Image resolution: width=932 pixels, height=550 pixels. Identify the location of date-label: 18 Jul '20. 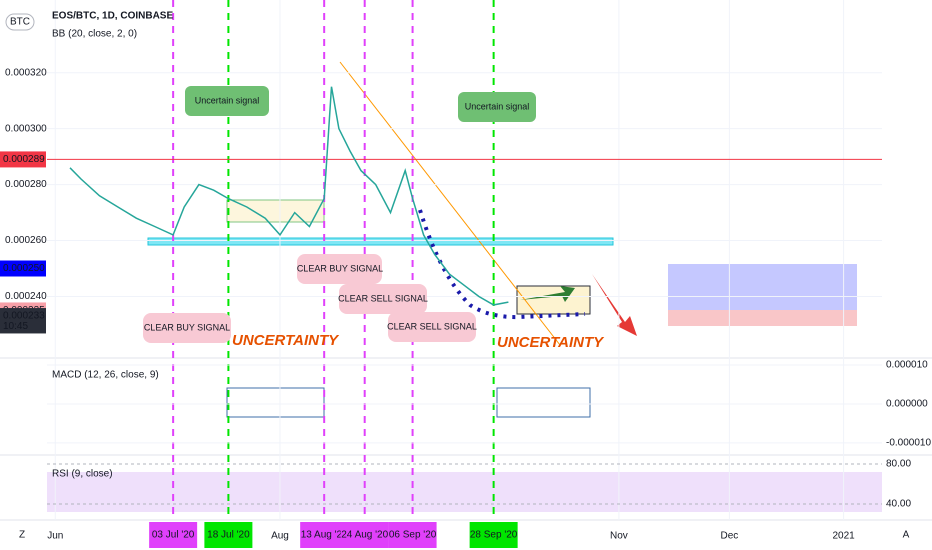
(228, 535).